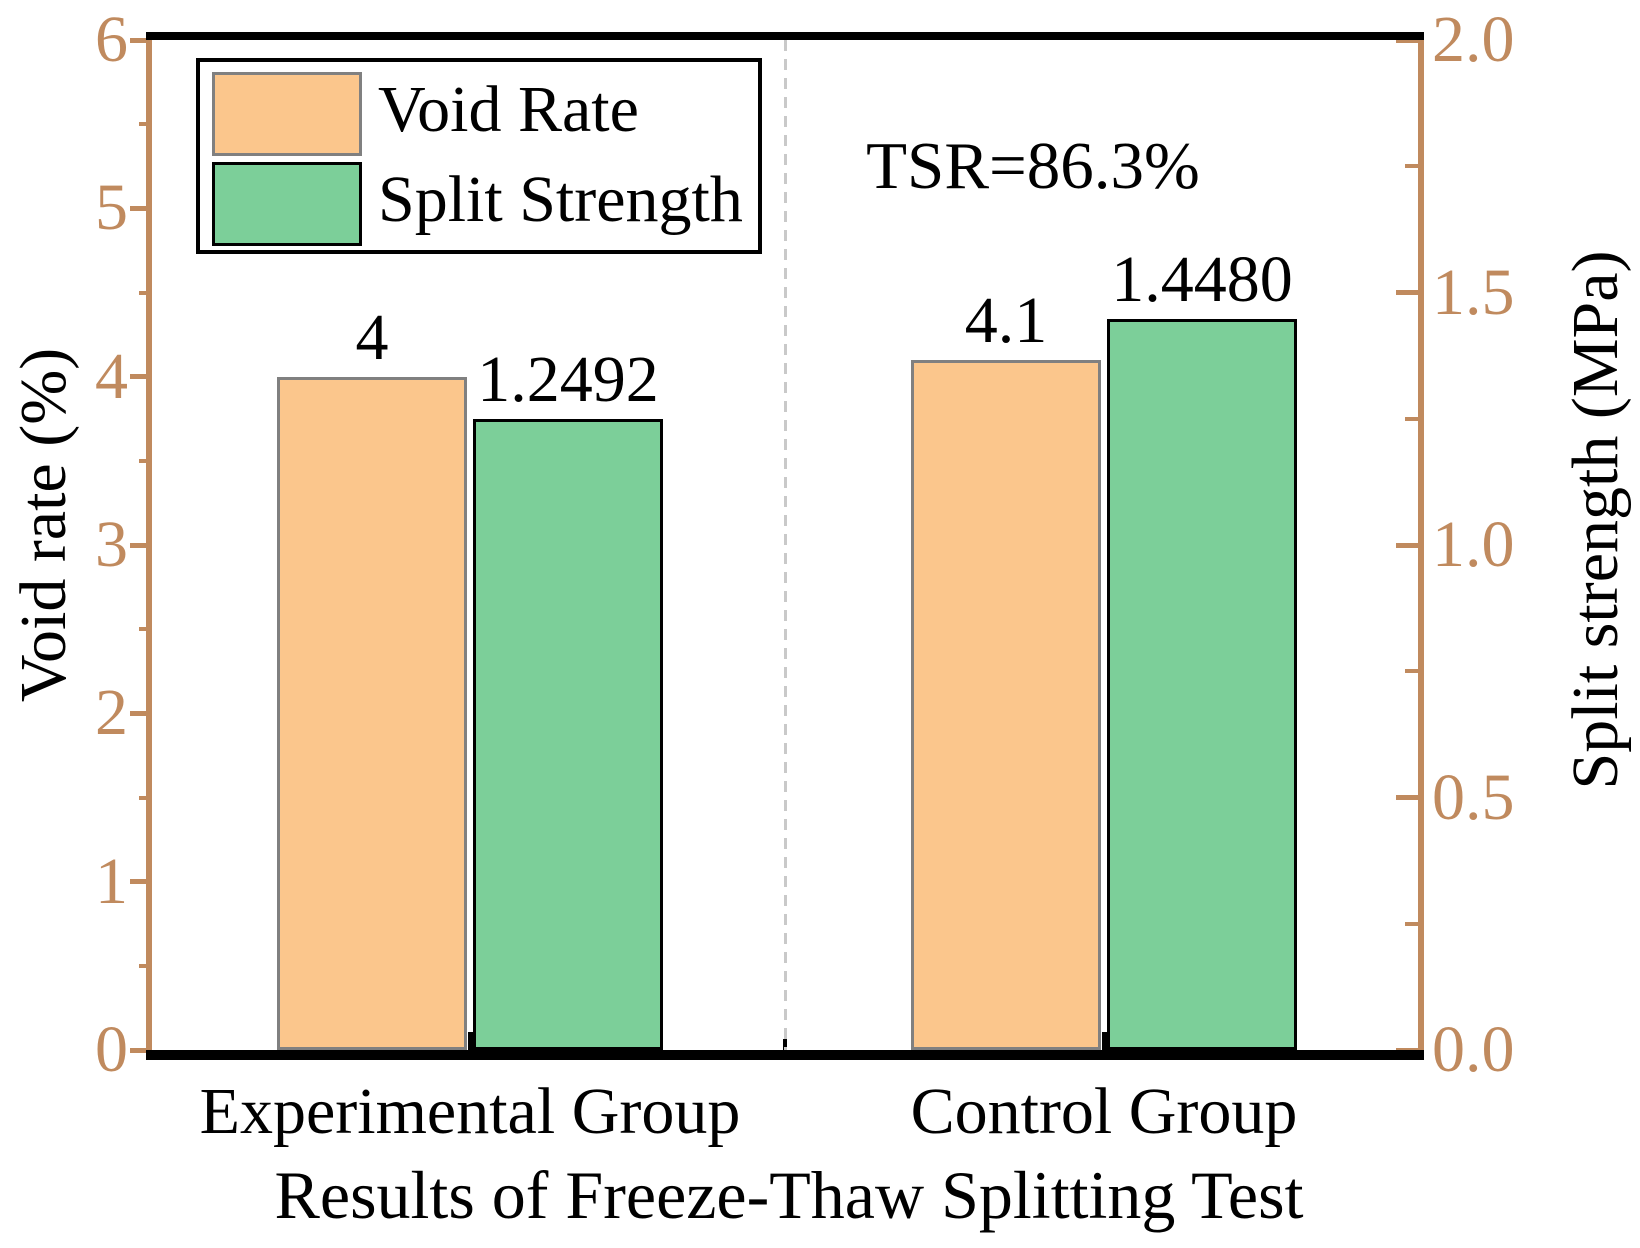 Image resolution: width=1640 pixels, height=1248 pixels. I want to click on bar-split-strength-control-group, so click(1202, 684).